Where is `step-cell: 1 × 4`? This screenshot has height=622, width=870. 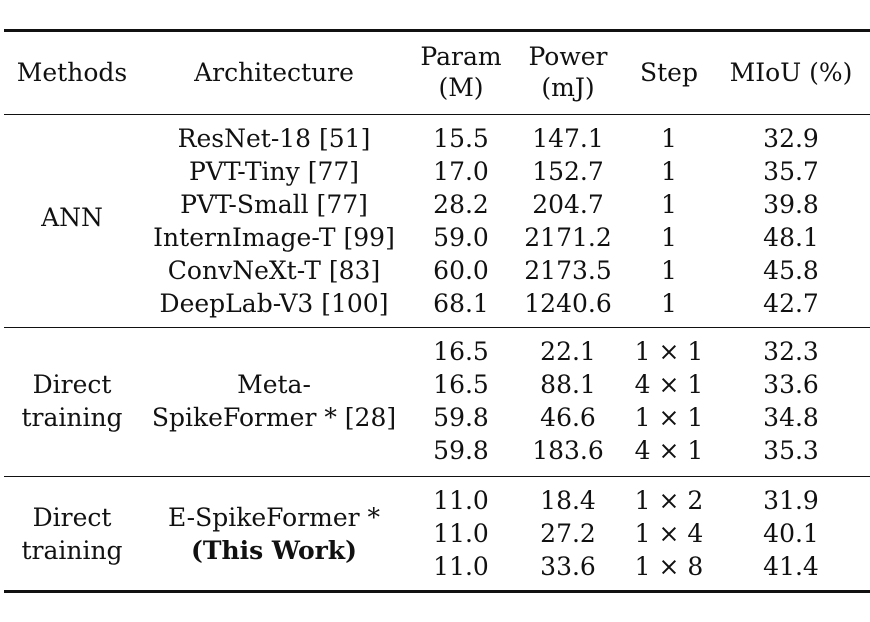
step-cell: 1 × 4 is located at coordinates (669, 533).